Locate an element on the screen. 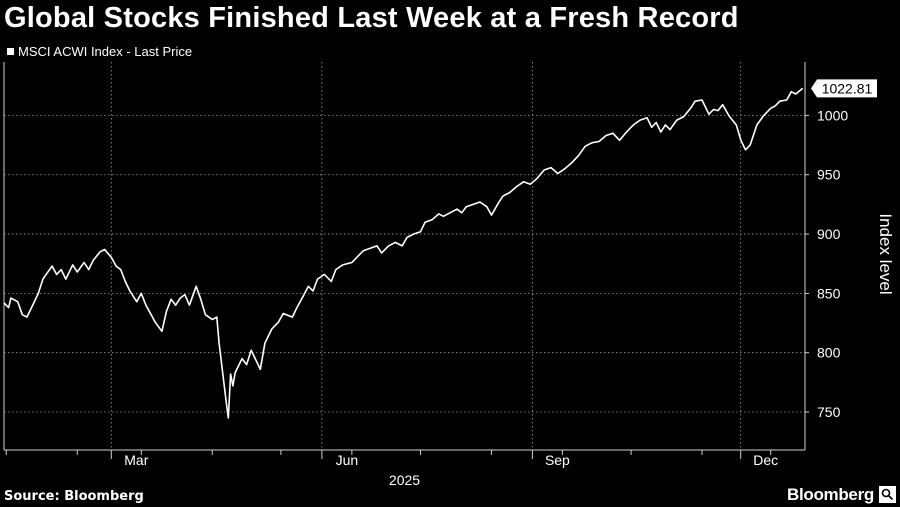 The image size is (900, 507). last-value-tag is located at coordinates (844, 88).